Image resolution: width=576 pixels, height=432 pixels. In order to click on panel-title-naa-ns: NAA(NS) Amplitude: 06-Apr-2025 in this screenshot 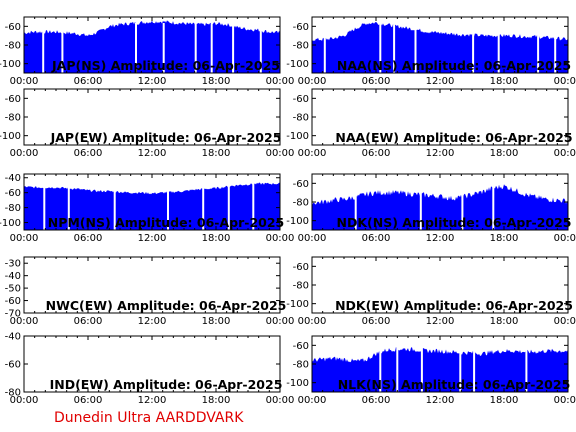, I will do `click(454, 65)`.